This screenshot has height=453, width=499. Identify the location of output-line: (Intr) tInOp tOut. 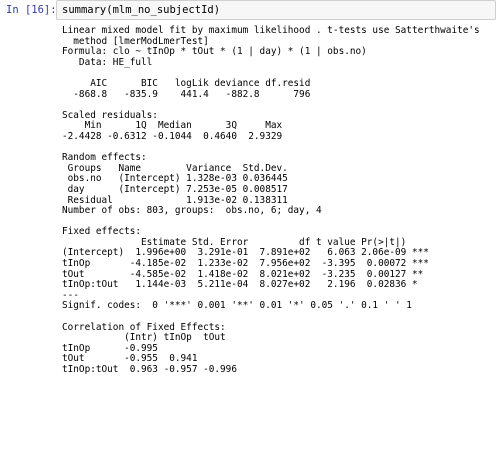
(144, 338).